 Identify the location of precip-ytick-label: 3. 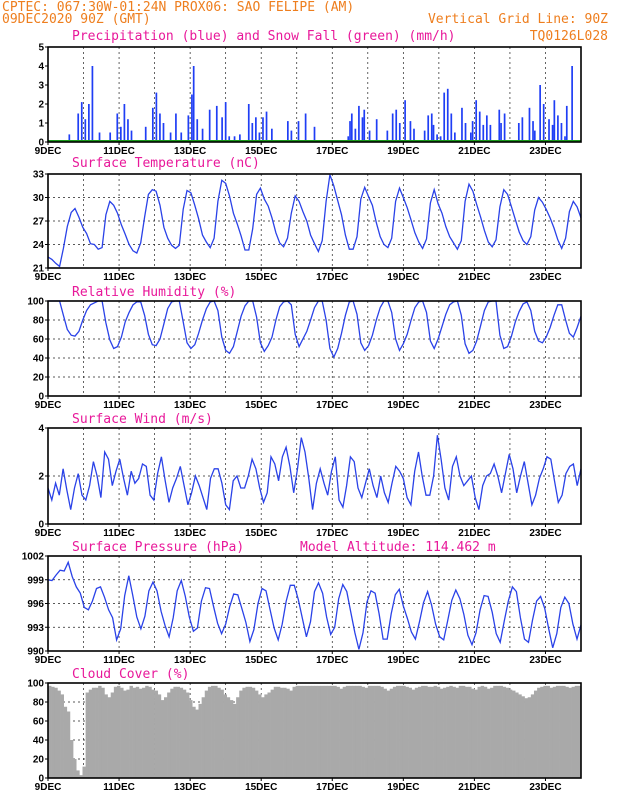
(41, 86).